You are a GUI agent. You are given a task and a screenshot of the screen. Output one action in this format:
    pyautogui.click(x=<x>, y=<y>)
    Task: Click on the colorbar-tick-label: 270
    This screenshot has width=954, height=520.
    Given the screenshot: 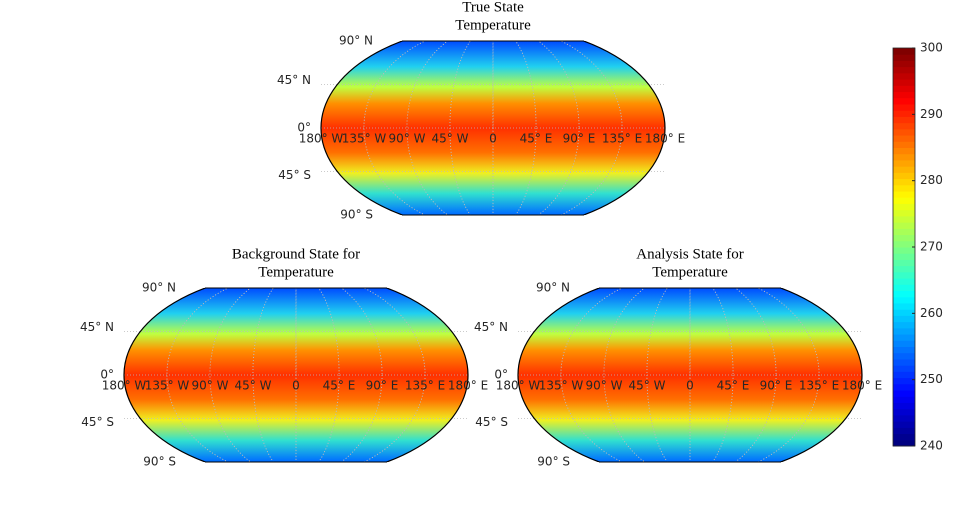 What is the action you would take?
    pyautogui.click(x=931, y=247)
    